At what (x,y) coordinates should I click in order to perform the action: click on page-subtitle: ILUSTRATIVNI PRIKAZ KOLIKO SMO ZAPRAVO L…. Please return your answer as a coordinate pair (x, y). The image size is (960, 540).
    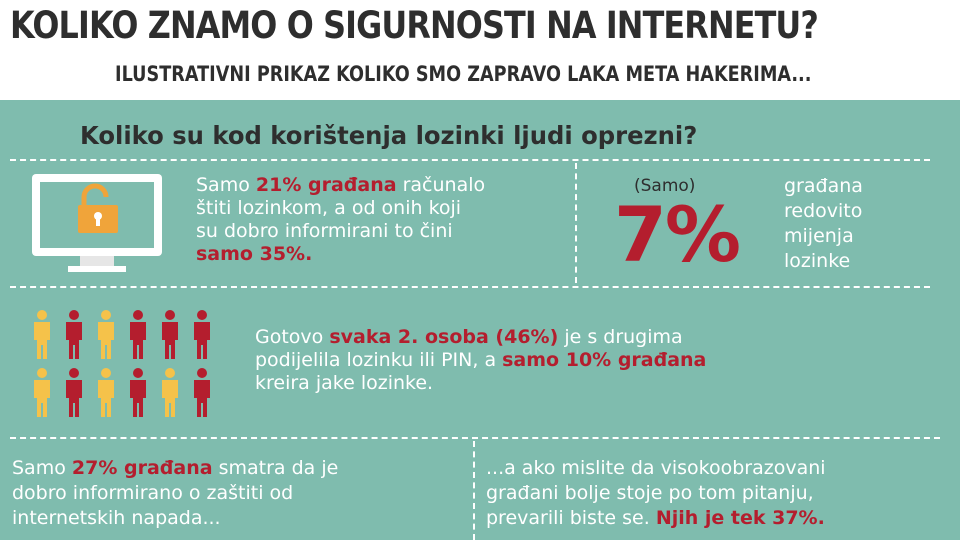
    Looking at the image, I should click on (463, 74).